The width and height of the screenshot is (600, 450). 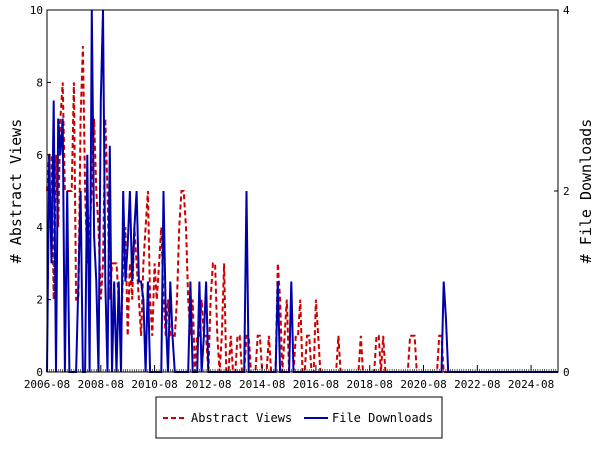 I want to click on x-tick-label: 2010-08, so click(x=154, y=384).